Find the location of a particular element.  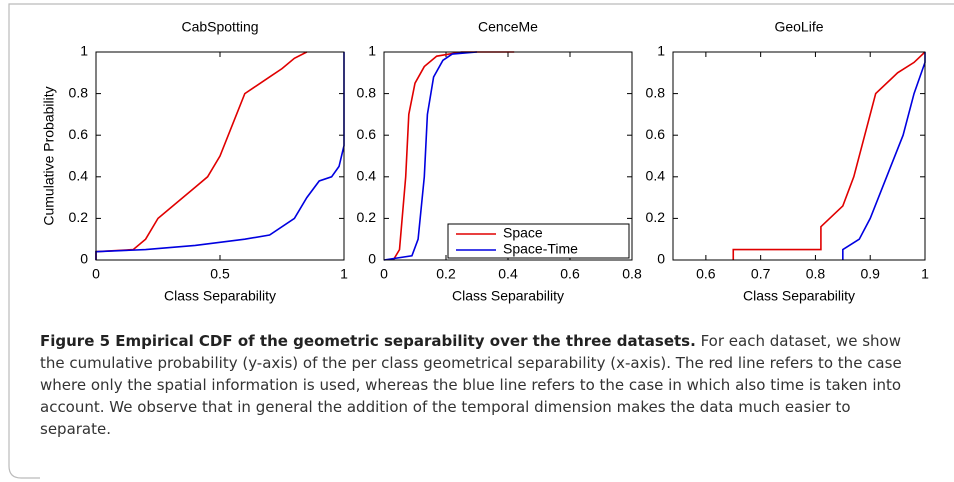

x-tick-label: 0.4 is located at coordinates (508, 274).